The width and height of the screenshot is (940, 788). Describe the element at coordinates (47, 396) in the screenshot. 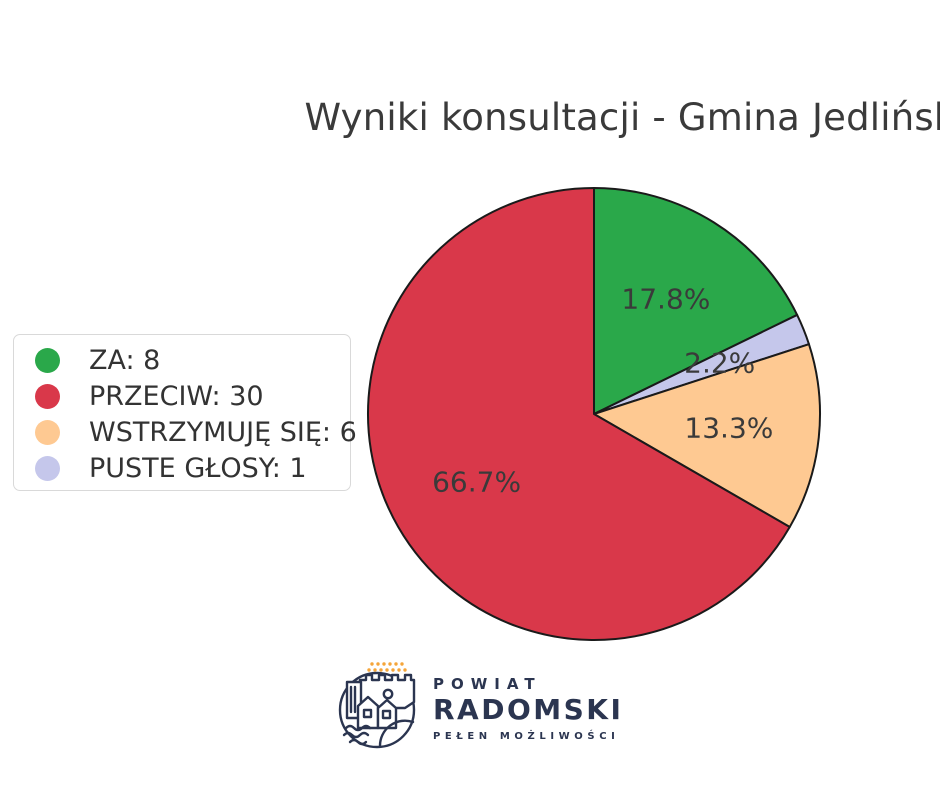

I see `legend-marker-przeciw` at that location.